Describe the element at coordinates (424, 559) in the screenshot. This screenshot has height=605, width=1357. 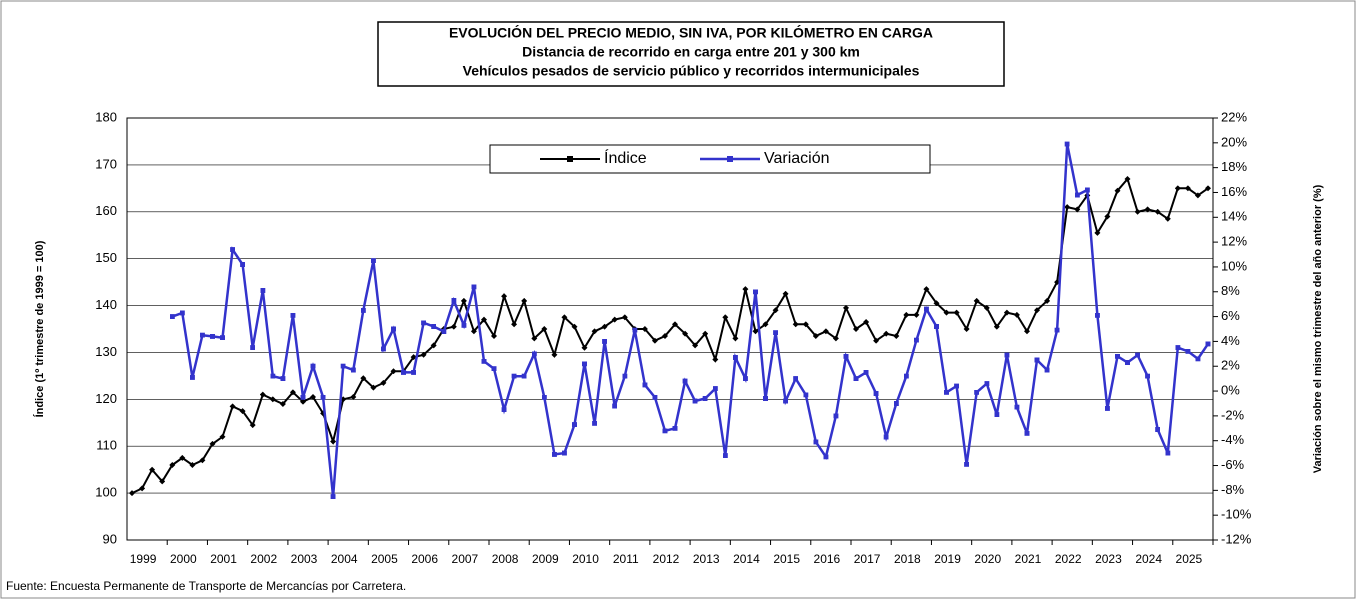
I see `x-tick-label: 2006` at that location.